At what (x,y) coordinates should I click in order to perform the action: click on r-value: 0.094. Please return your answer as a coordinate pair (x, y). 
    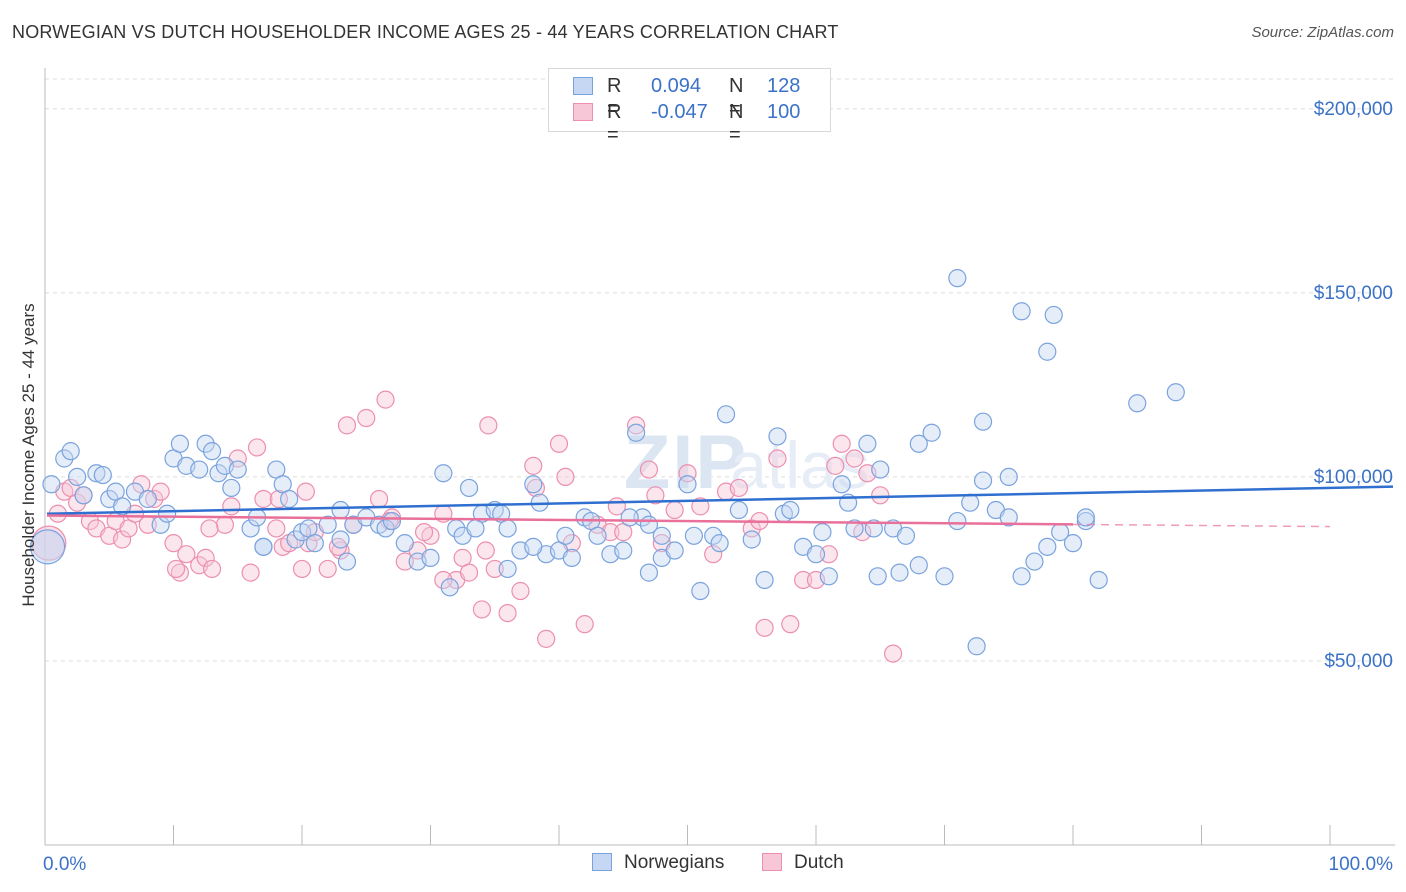
    Looking at the image, I should click on (676, 86).